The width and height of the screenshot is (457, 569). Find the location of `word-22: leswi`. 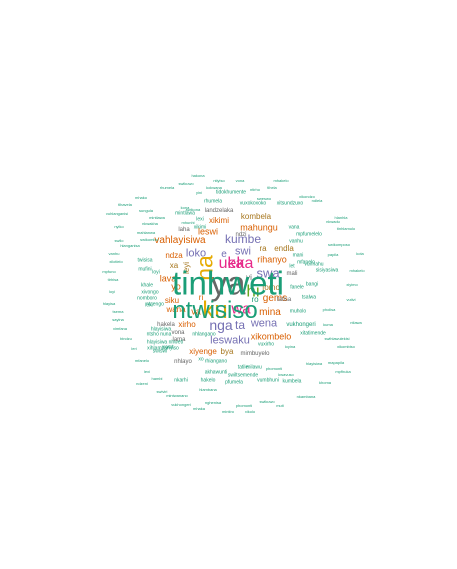

word-22: leswi is located at coordinates (208, 231).